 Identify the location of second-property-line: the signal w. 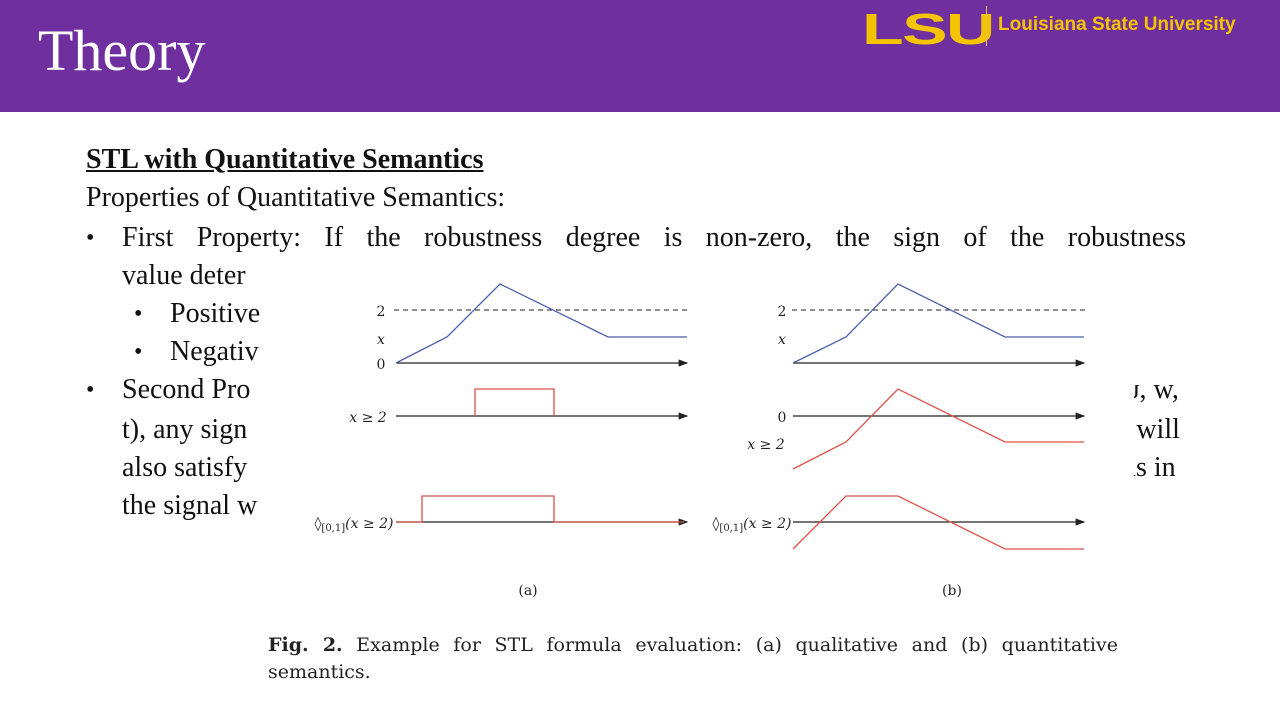
(190, 505).